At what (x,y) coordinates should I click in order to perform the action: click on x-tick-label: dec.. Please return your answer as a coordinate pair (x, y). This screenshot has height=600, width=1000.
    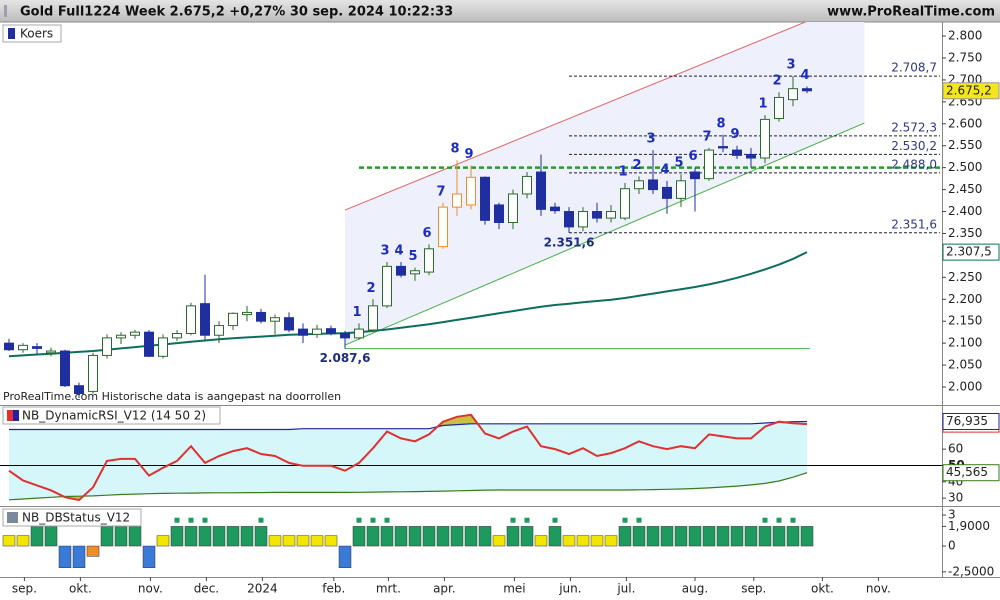
    Looking at the image, I should click on (206, 589).